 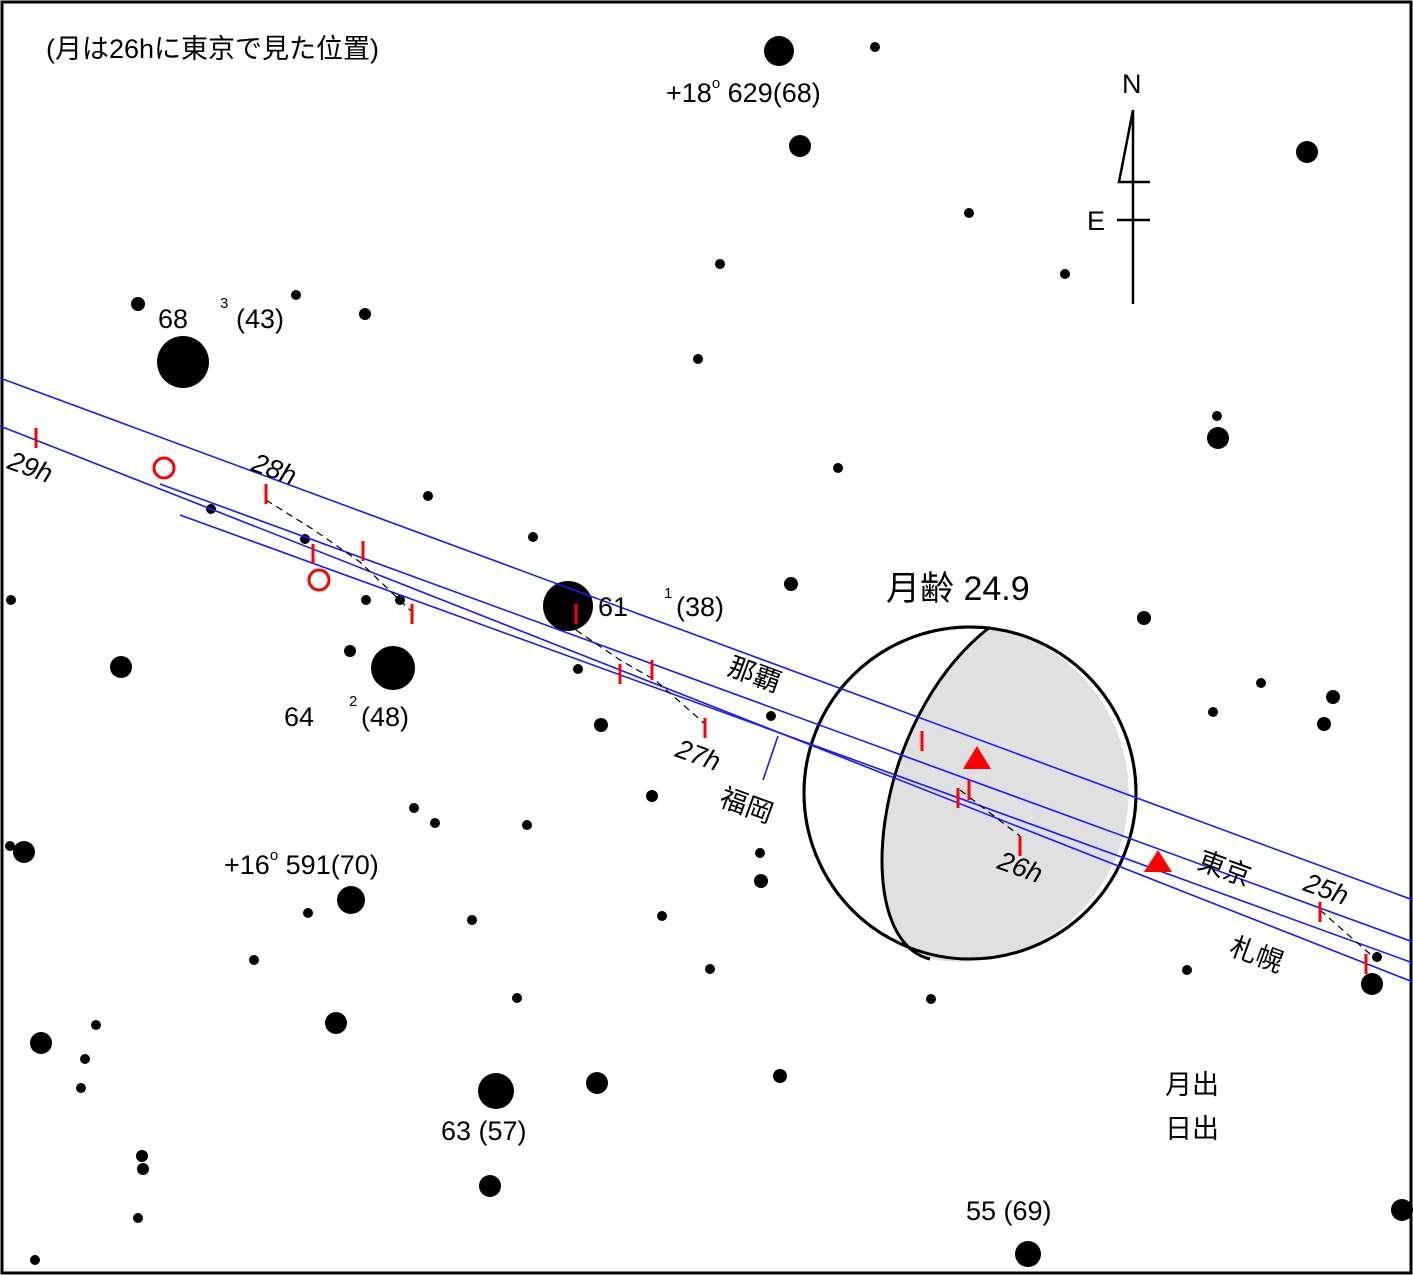 I want to click on hour-label-28h: 28h, so click(x=274, y=469).